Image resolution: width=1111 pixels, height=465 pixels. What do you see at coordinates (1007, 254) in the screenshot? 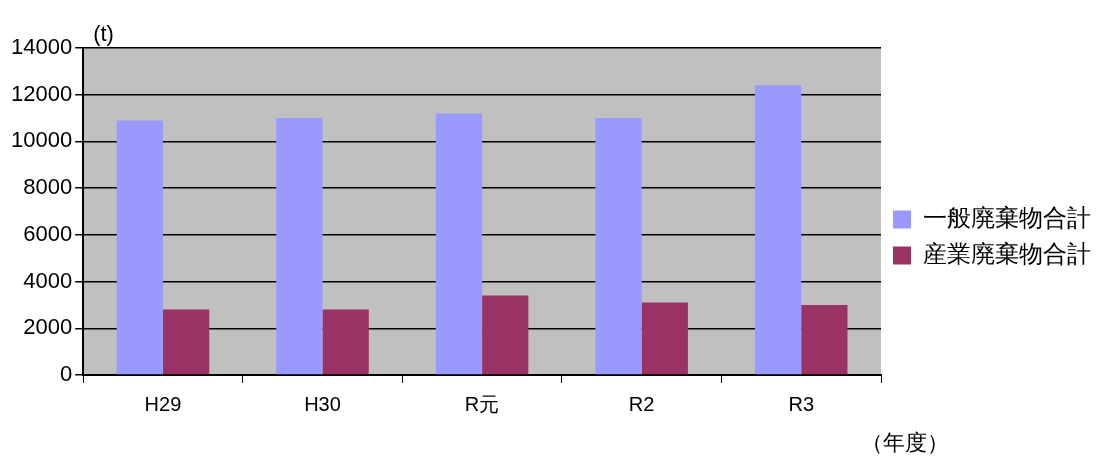
I see `legend-label: 産業廃棄物合計` at bounding box center [1007, 254].